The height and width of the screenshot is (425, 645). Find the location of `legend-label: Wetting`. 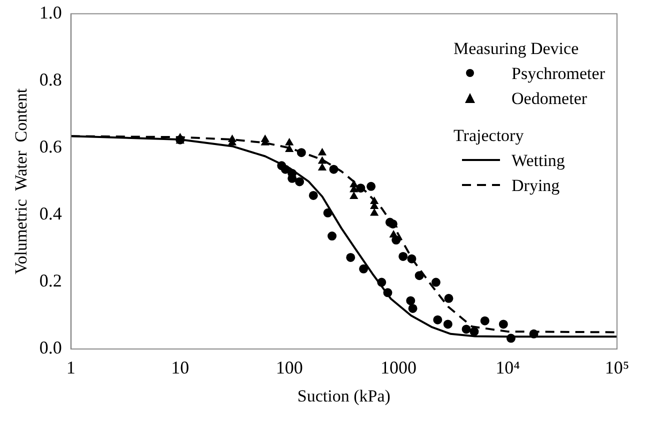

legend-label: Wetting is located at coordinates (538, 161).